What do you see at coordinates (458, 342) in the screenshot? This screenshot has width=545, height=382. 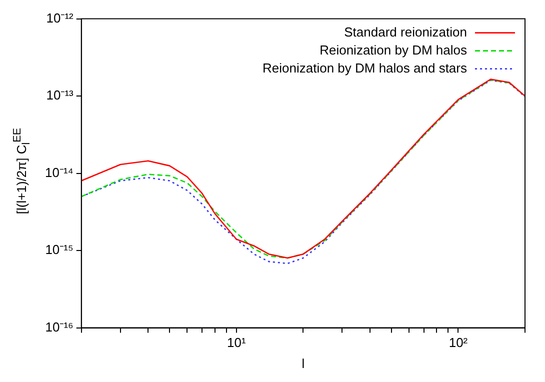 I see `x-tick-label: 10²` at bounding box center [458, 342].